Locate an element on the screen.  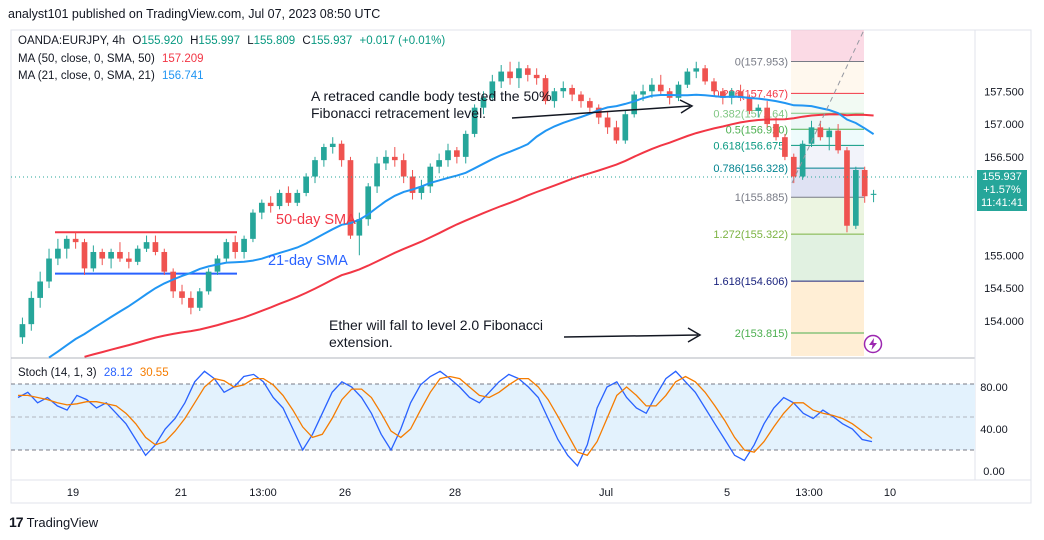
annotation-extension-line1: Ether will fall to level 2.0 Fibonacci is located at coordinates (436, 325).